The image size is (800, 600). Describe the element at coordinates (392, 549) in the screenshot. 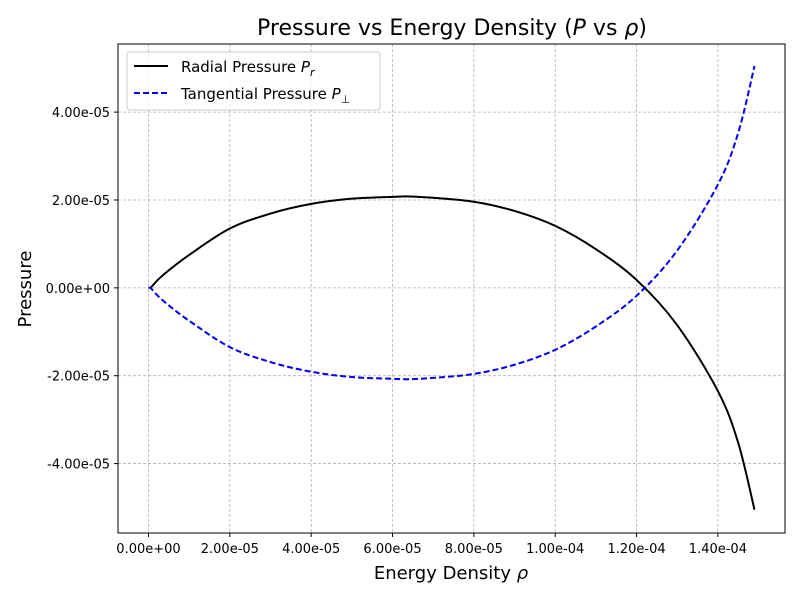

I see `x-tick-label: 6.00e-05` at that location.